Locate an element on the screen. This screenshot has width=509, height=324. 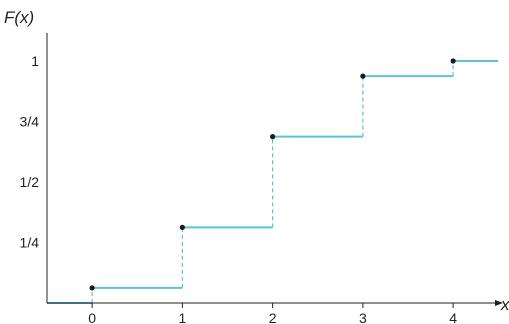
y-tick-labels: 1/4 1/2 3/4 1 is located at coordinates (30, 152).